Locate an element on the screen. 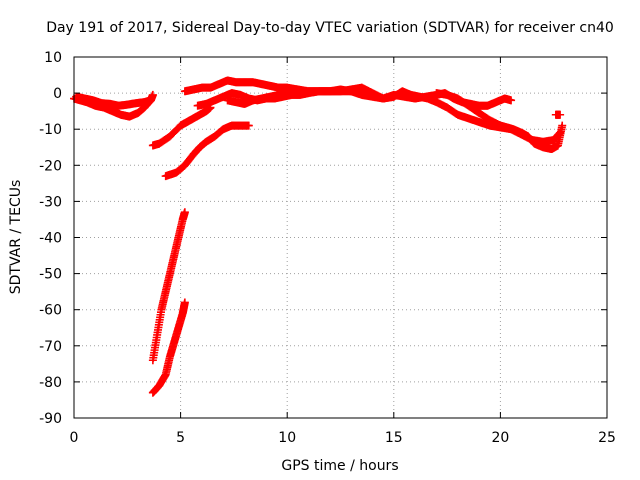 The image size is (640, 480). y-tick-label: -70 is located at coordinates (50, 347).